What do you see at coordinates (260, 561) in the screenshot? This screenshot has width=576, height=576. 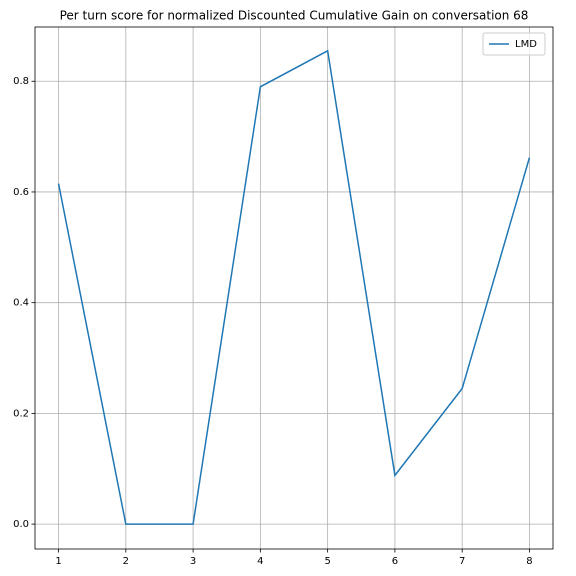 I see `x-tick-label: 4` at bounding box center [260, 561].